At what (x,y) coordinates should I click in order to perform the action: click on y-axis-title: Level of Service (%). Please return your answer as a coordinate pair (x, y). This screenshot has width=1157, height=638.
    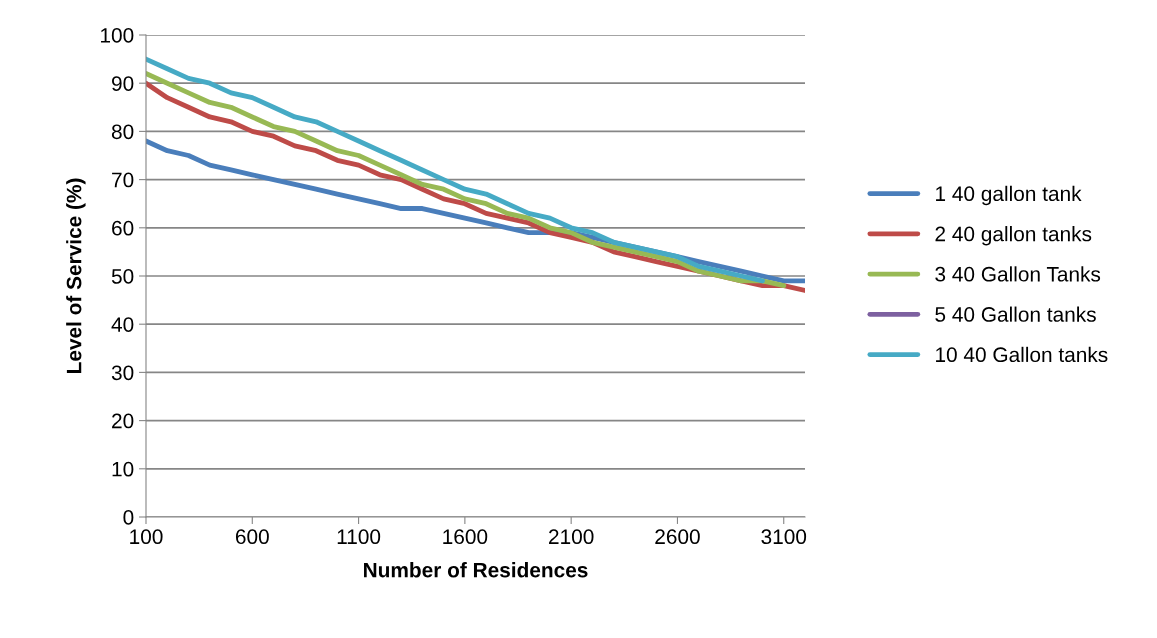
    Looking at the image, I should click on (76, 276).